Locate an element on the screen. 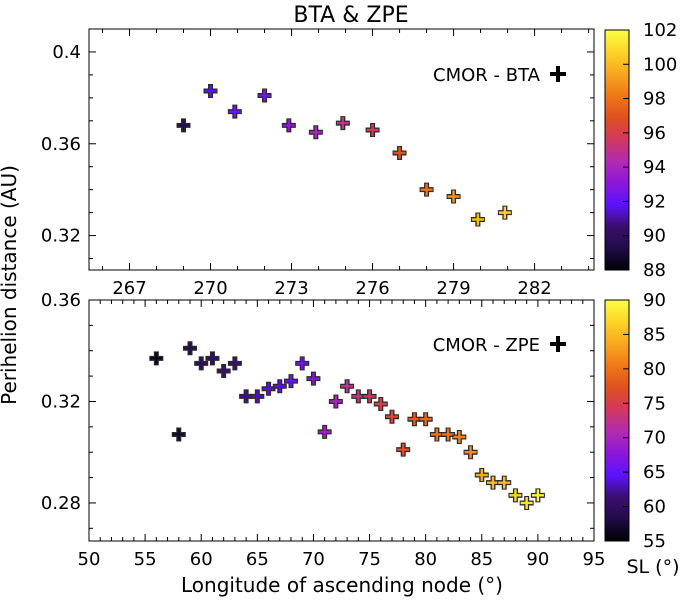 Image resolution: width=700 pixels, height=600 pixels. colorbar-tick-label: 102 is located at coordinates (660, 30).